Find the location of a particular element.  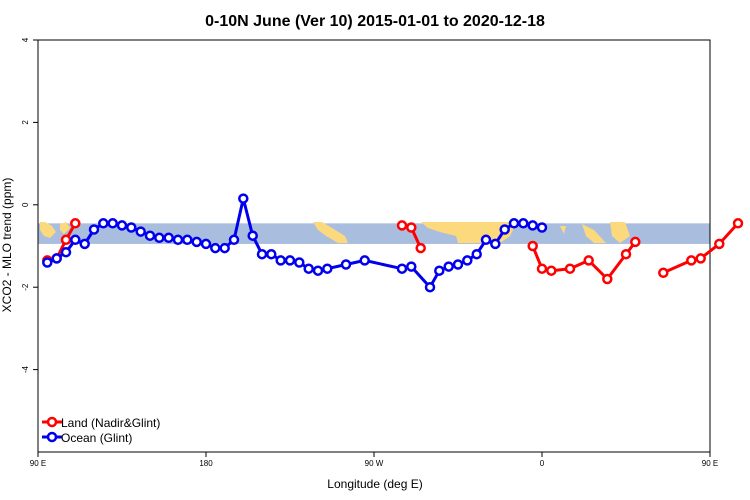

legend: Land (Nadir&Glint) Ocean (Glint) is located at coordinates (101, 430).